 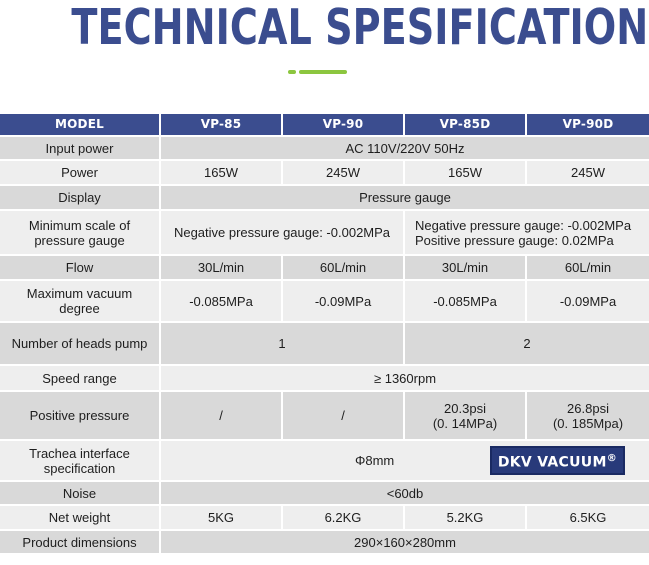 I want to click on logo-text: DKV VACUUM, so click(x=552, y=462).